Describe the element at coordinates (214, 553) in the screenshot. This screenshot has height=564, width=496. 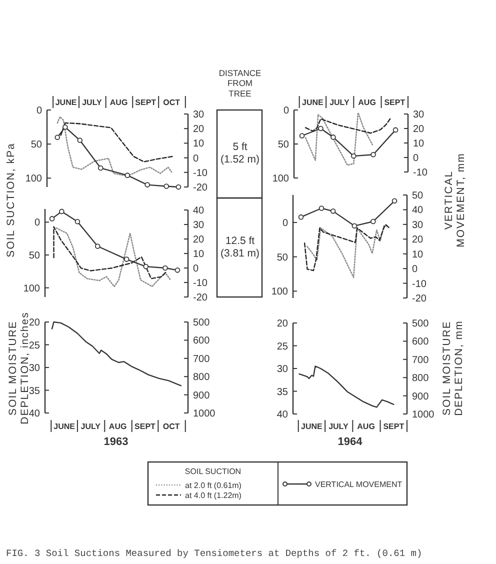
I see `caption: FIG. 3 Soil Suctions Measured by Tensiometers at Depths of 2 ft. (0.61 m)` at that location.